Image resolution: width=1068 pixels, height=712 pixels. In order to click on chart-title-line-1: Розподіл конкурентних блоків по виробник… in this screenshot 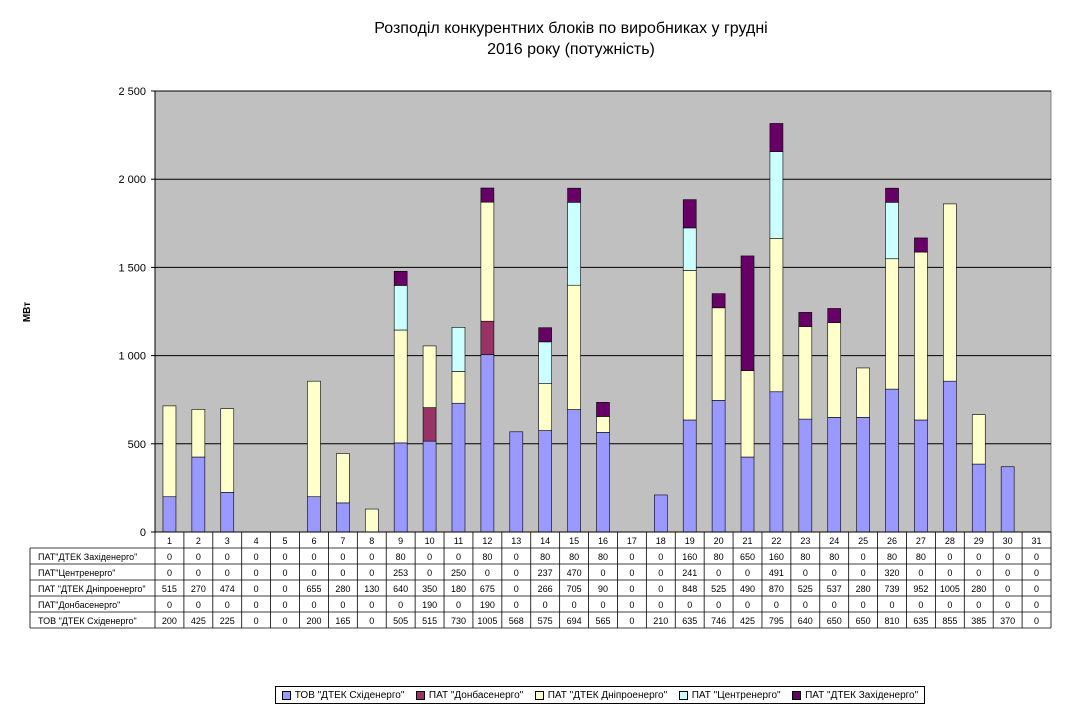, I will do `click(571, 28)`.